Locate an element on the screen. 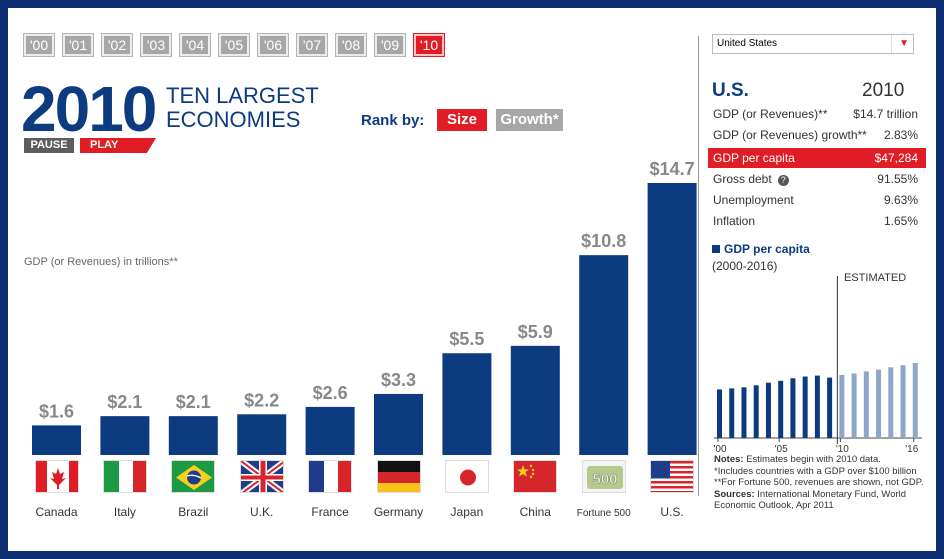 Image resolution: width=944 pixels, height=559 pixels. country-label: U.S. is located at coordinates (671, 512).